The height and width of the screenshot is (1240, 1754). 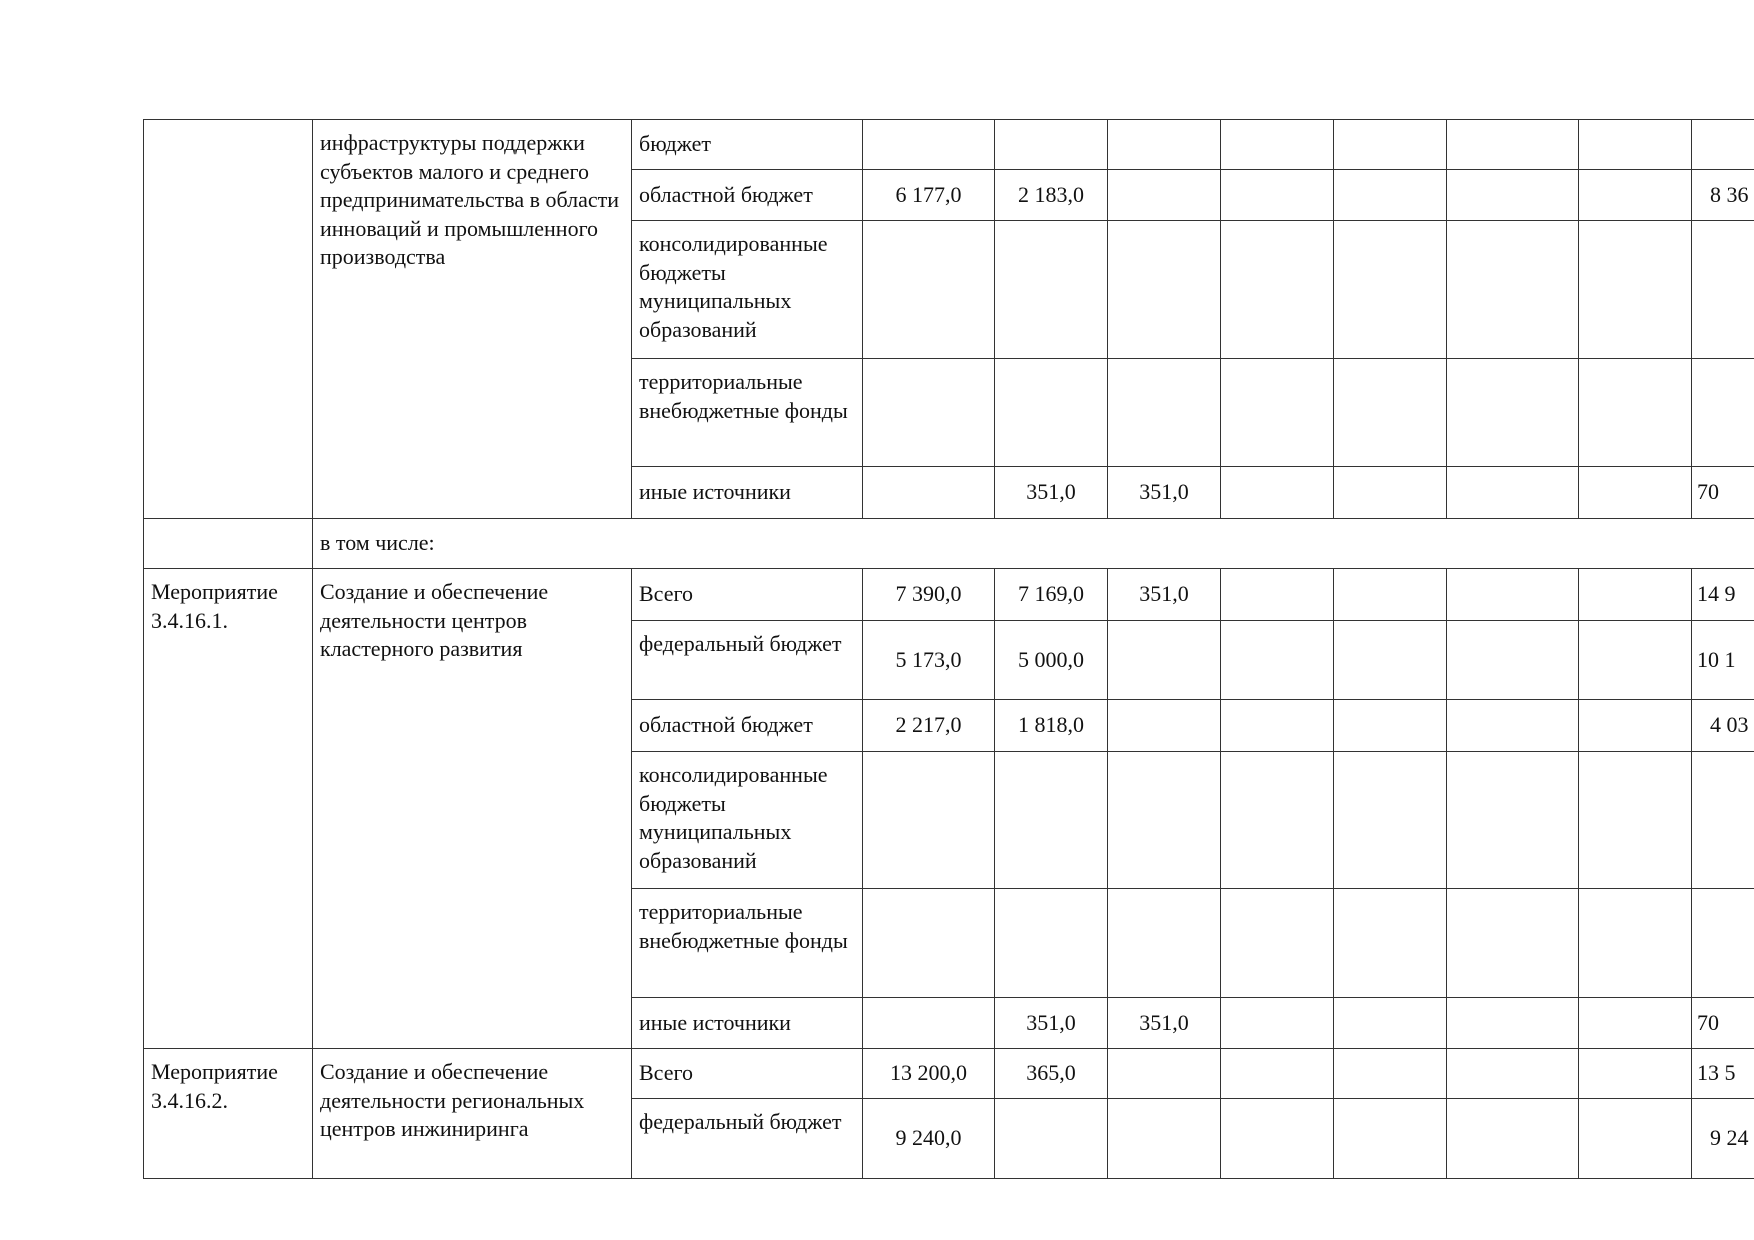 What do you see at coordinates (1722, 1023) in the screenshot?
I see `total-value: 70` at bounding box center [1722, 1023].